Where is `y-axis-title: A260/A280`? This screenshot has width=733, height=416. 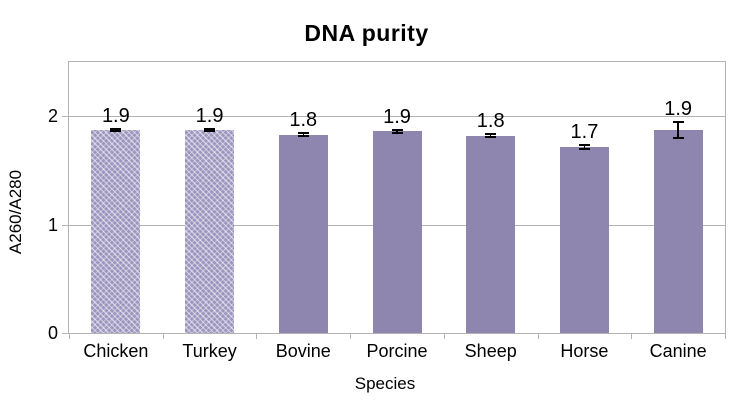
y-axis-title: A260/A280 is located at coordinates (15, 212).